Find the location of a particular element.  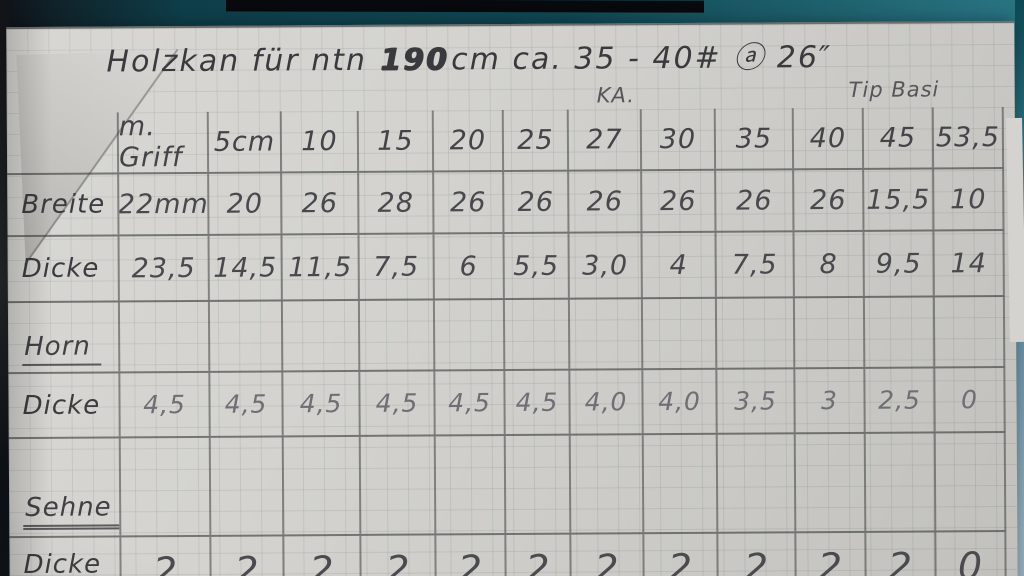

value-cell: 14,5 is located at coordinates (246, 267).